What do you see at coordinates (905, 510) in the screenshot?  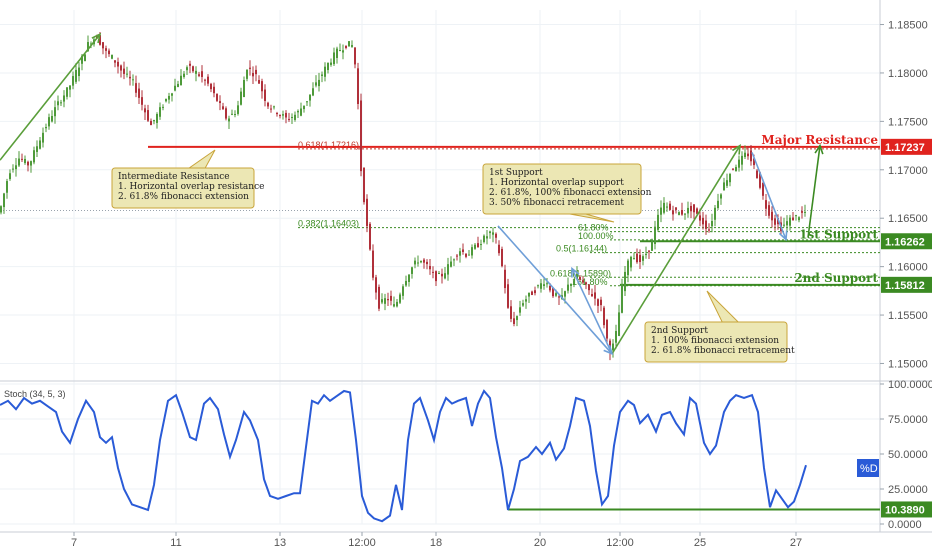 I see `oscillator-value-label: 10.3890` at bounding box center [905, 510].